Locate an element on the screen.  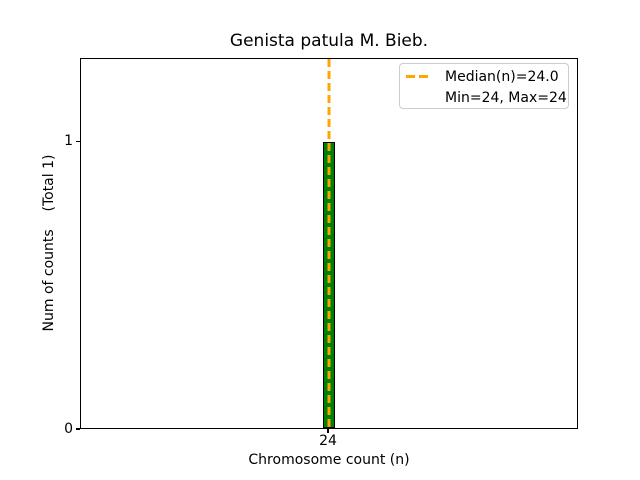
legend-empty-handle is located at coordinates (417, 97).